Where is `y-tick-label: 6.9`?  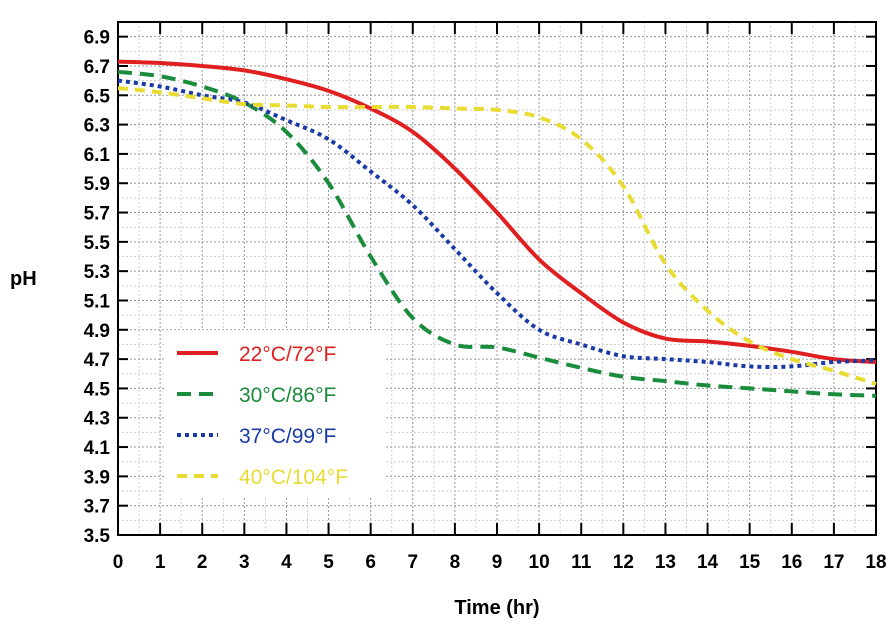
y-tick-label: 6.9 is located at coordinates (97, 38).